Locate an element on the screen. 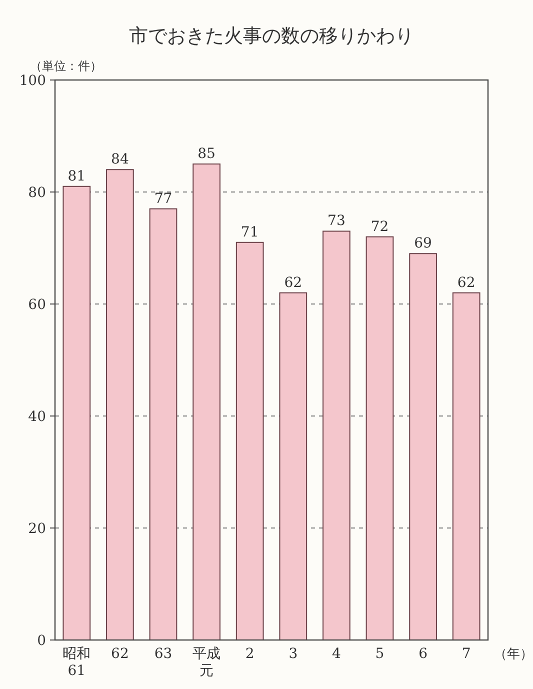  y-tick-label: 80 is located at coordinates (37, 193).